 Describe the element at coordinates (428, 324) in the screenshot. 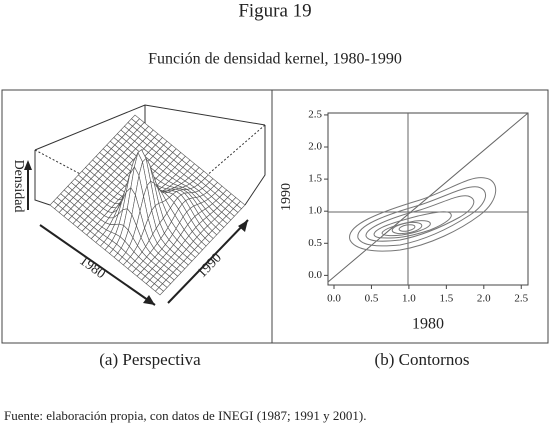

I see `x-axis-title: 1980` at that location.